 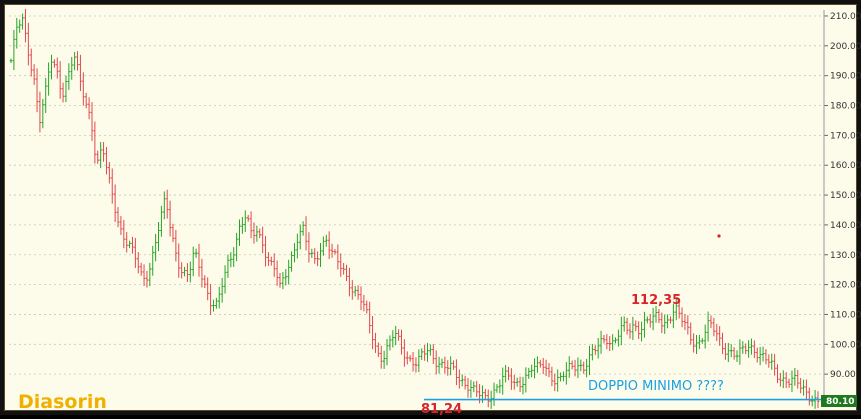 I want to click on ticker-label: Diasorin, so click(x=62, y=402).